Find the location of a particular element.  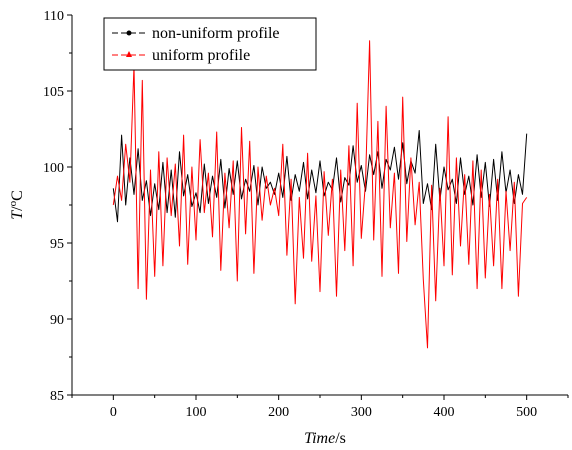

x-axis-title-main: Time is located at coordinates (319, 438).